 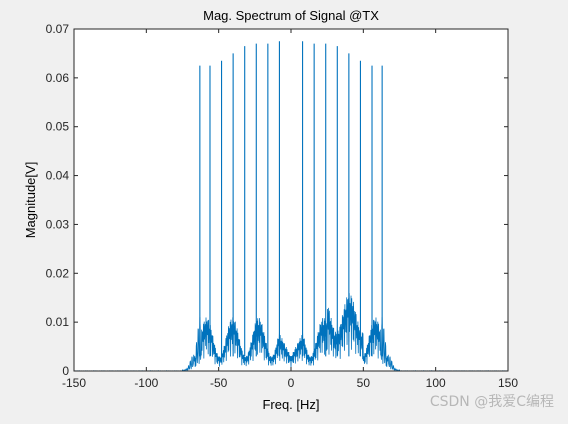 What do you see at coordinates (364, 383) in the screenshot?
I see `x-tick-label: 50` at bounding box center [364, 383].